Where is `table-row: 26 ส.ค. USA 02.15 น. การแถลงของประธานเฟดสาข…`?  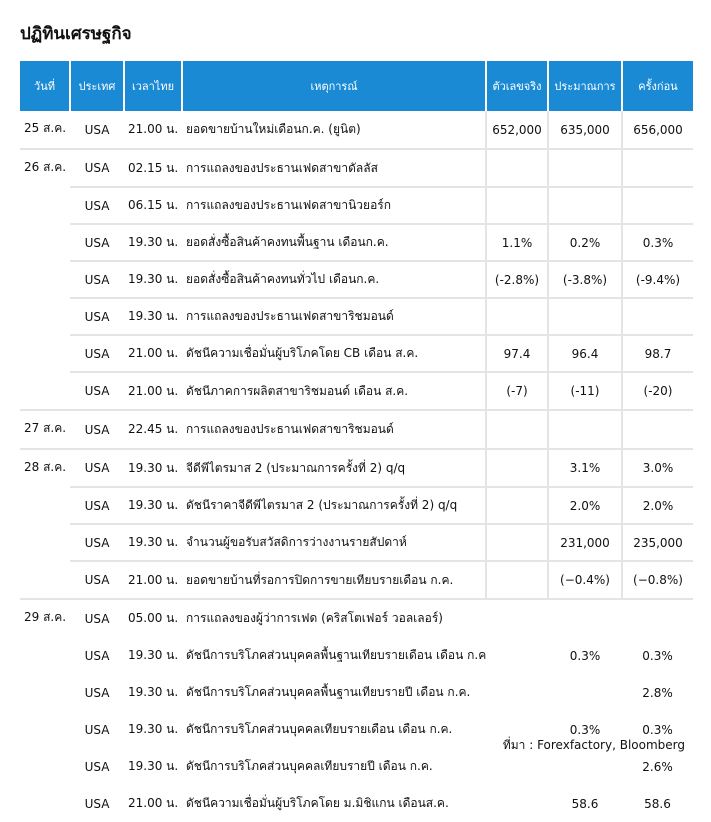
table-row: 26 ส.ค. USA 02.15 น. การแถลงของประธานเฟดสาข… is located at coordinates (356, 168).